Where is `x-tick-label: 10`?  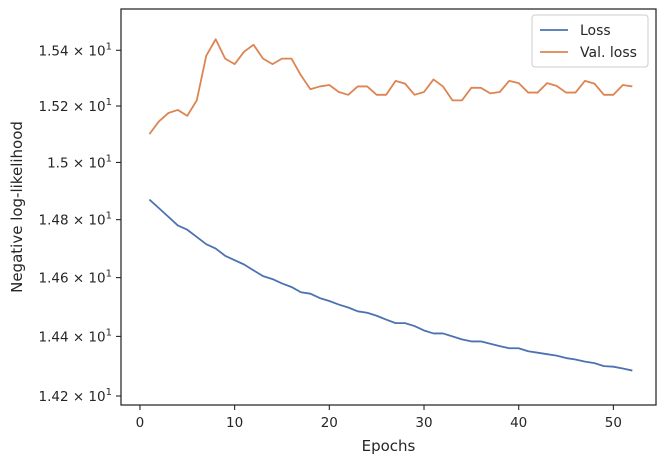
x-tick-label: 10 is located at coordinates (234, 423).